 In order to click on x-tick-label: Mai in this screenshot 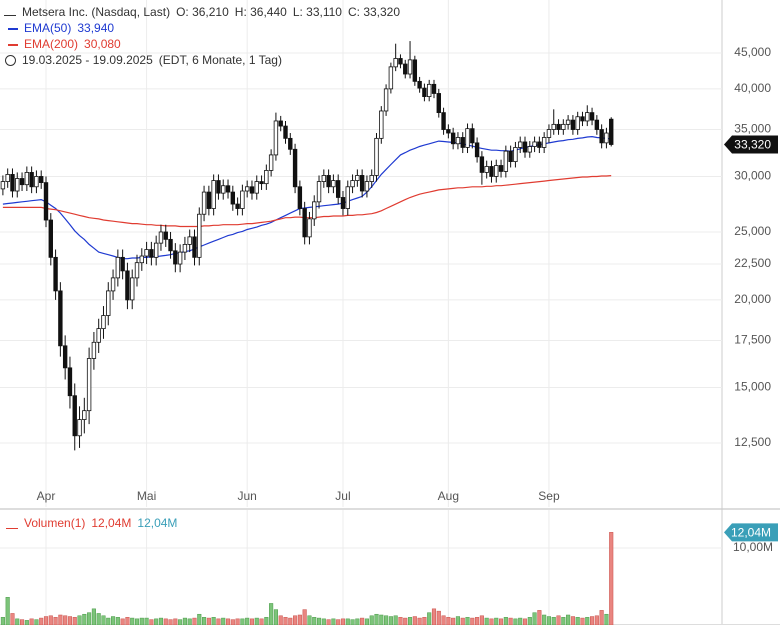, I will do `click(146, 496)`.